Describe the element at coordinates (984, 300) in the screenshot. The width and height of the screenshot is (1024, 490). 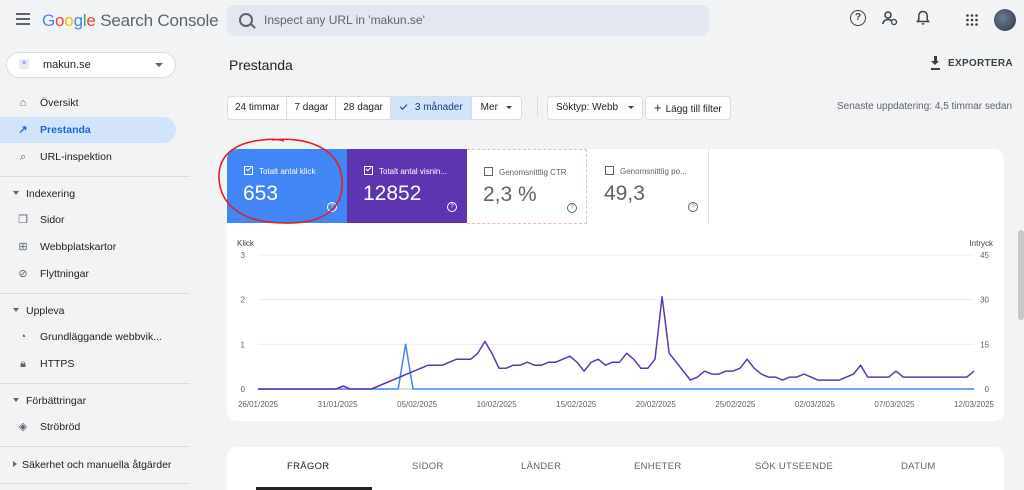
I see `y-right-tick-label: 30` at that location.